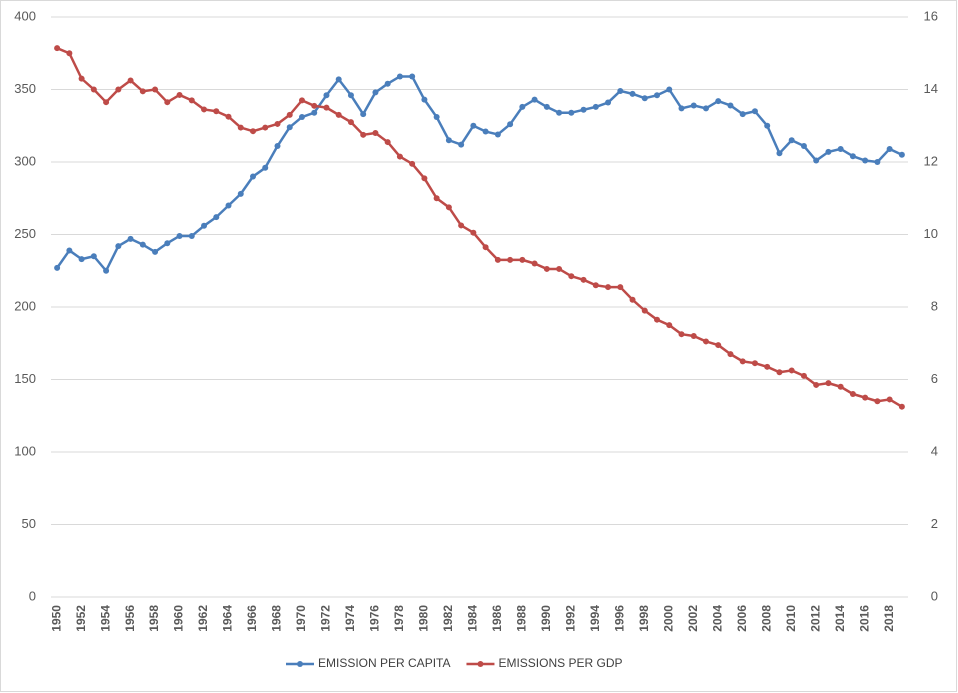 The height and width of the screenshot is (693, 958). I want to click on x-tick-label: 1956, so click(130, 618).